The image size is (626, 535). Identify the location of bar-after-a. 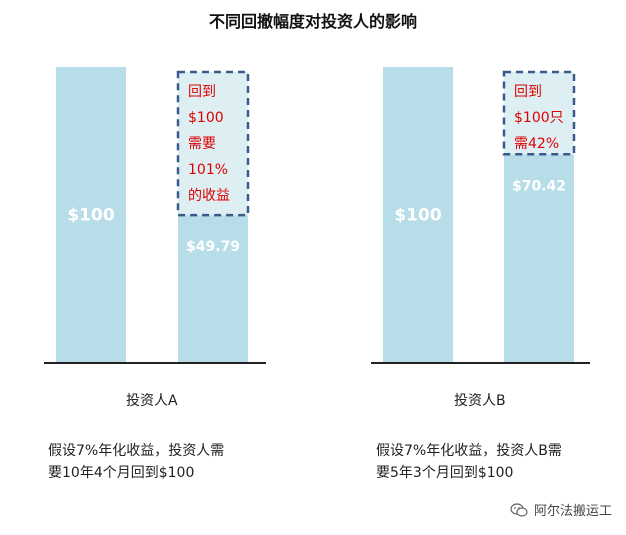
(213, 288).